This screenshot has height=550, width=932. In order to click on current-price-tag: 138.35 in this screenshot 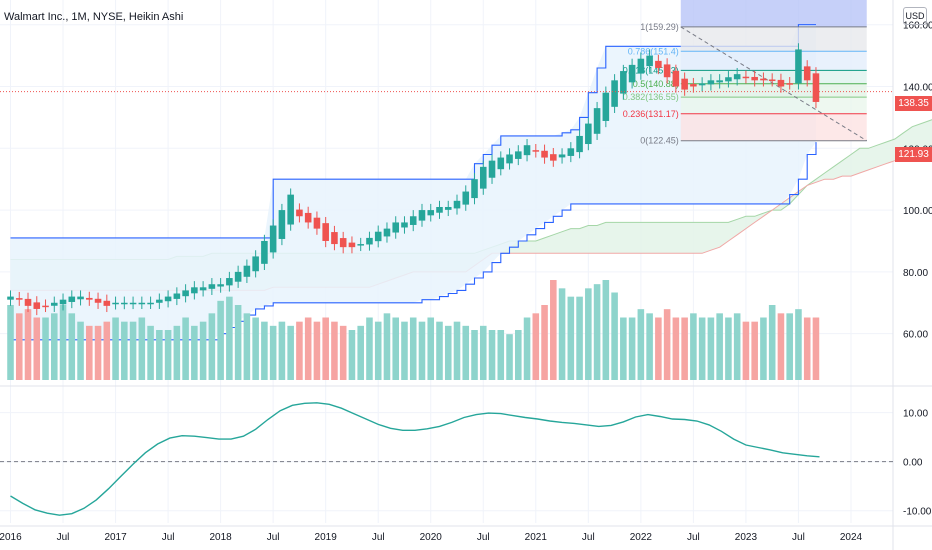, I will do `click(913, 103)`.